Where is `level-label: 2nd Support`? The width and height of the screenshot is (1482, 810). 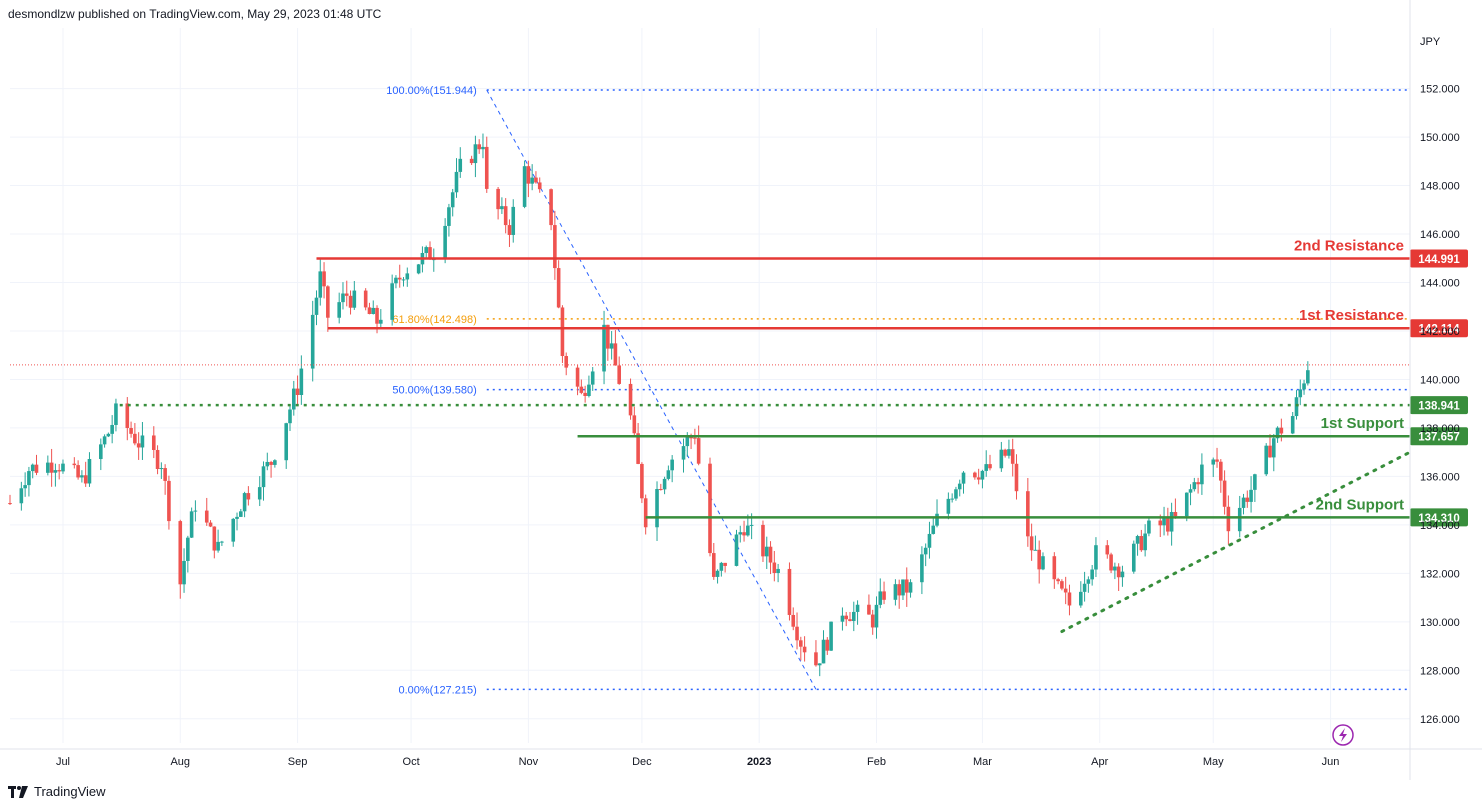 level-label: 2nd Support is located at coordinates (1360, 504).